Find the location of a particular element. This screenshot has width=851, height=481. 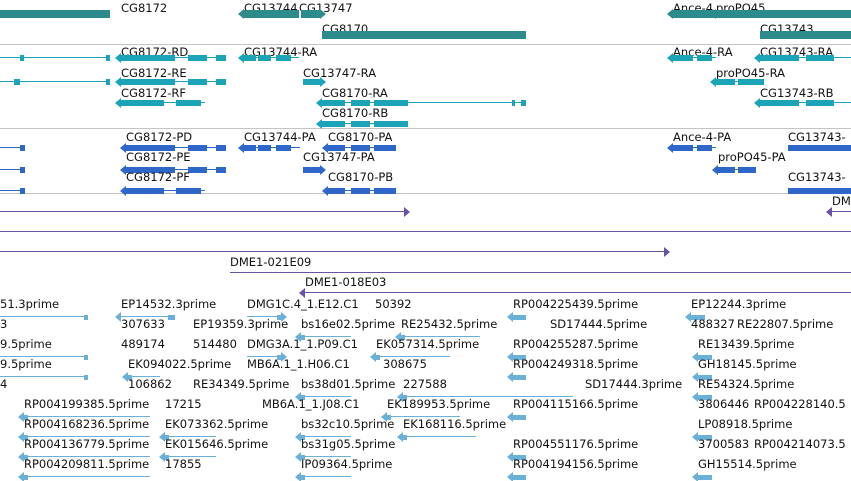

feature-label: DME1-018E03 is located at coordinates (346, 282).